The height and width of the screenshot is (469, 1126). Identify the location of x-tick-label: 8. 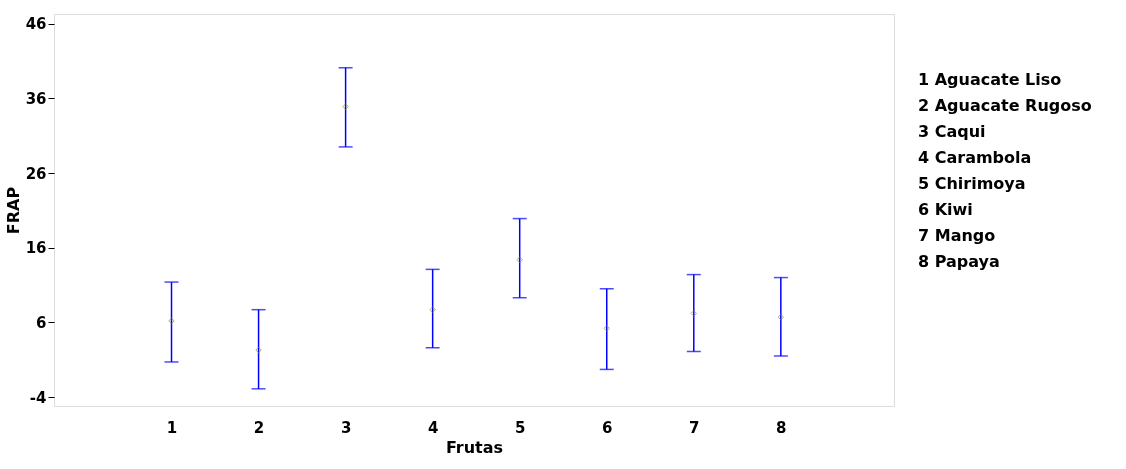
(781, 427).